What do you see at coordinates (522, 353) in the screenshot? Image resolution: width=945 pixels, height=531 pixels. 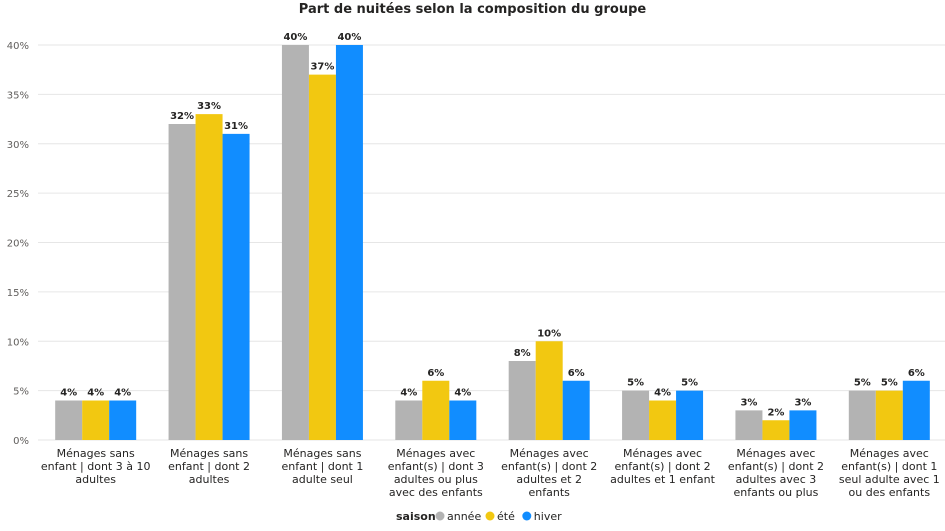 I see `data-label: 8%` at bounding box center [522, 353].